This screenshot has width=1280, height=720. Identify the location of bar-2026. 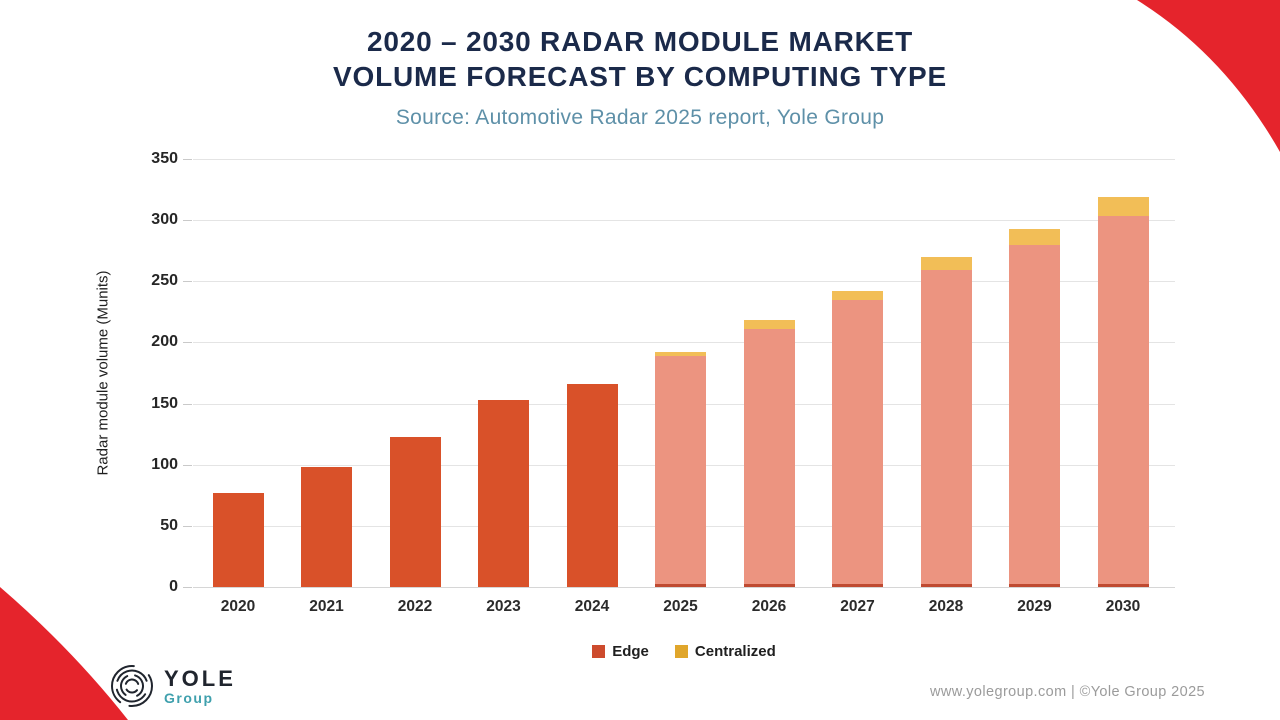
(769, 453).